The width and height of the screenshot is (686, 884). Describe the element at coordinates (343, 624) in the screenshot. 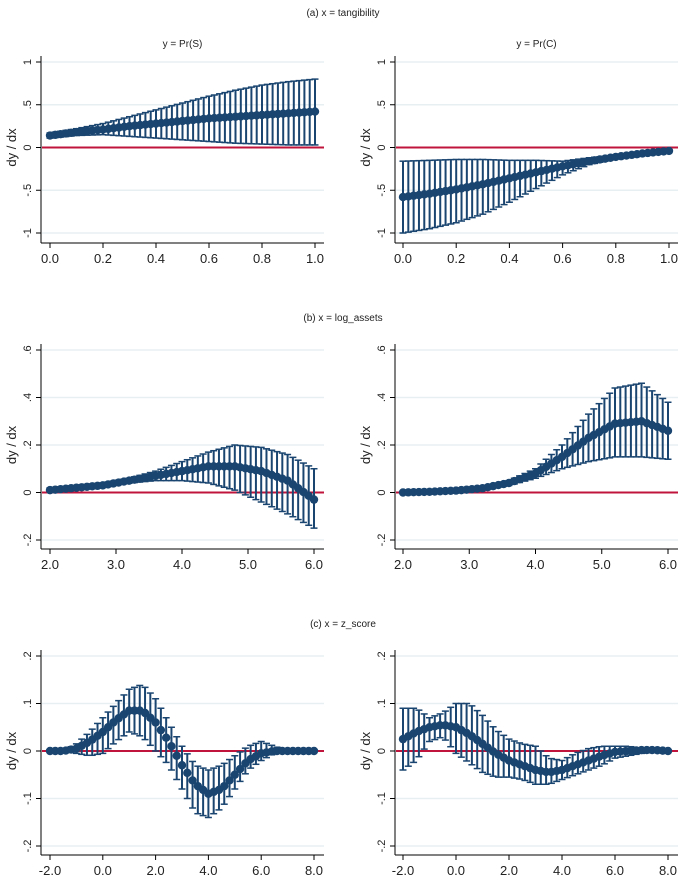

I see `row-title-c: (c) x = z_score` at that location.